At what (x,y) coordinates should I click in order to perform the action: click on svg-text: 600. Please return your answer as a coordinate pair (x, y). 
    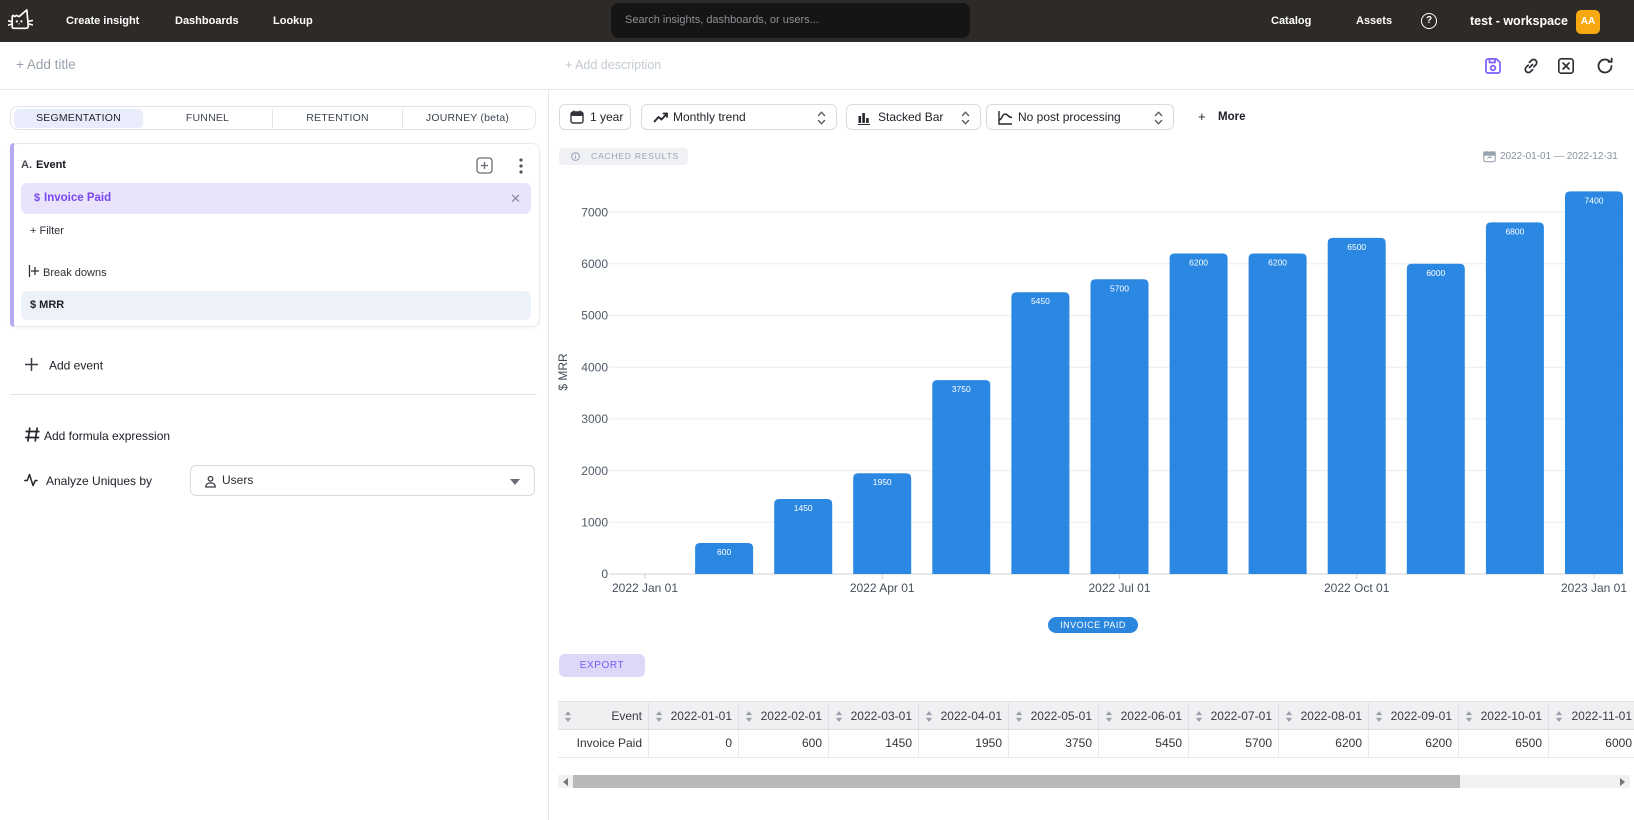
    Looking at the image, I should click on (724, 552).